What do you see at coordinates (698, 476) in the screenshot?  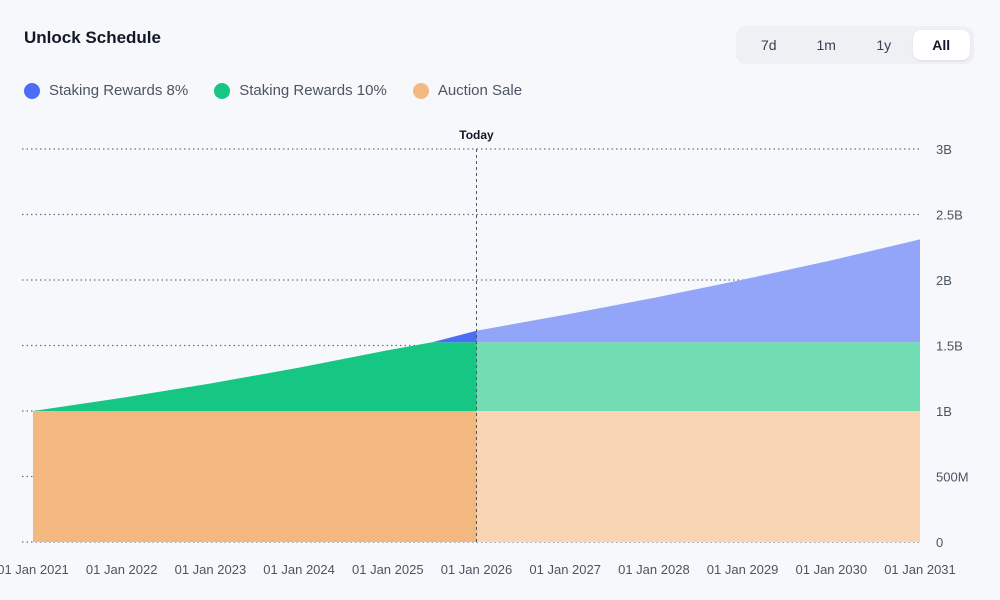 I see `area-auction-sale-future` at bounding box center [698, 476].